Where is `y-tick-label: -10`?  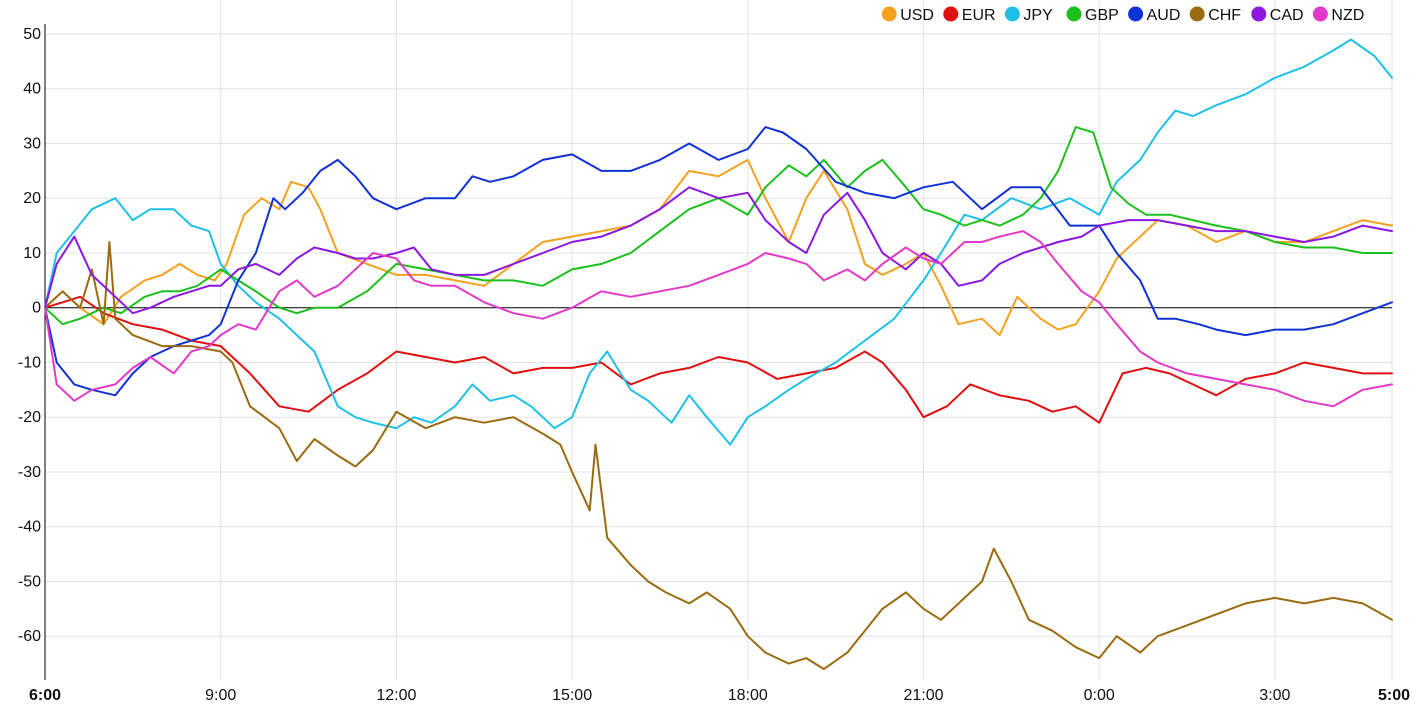
y-tick-label: -10 is located at coordinates (29, 362).